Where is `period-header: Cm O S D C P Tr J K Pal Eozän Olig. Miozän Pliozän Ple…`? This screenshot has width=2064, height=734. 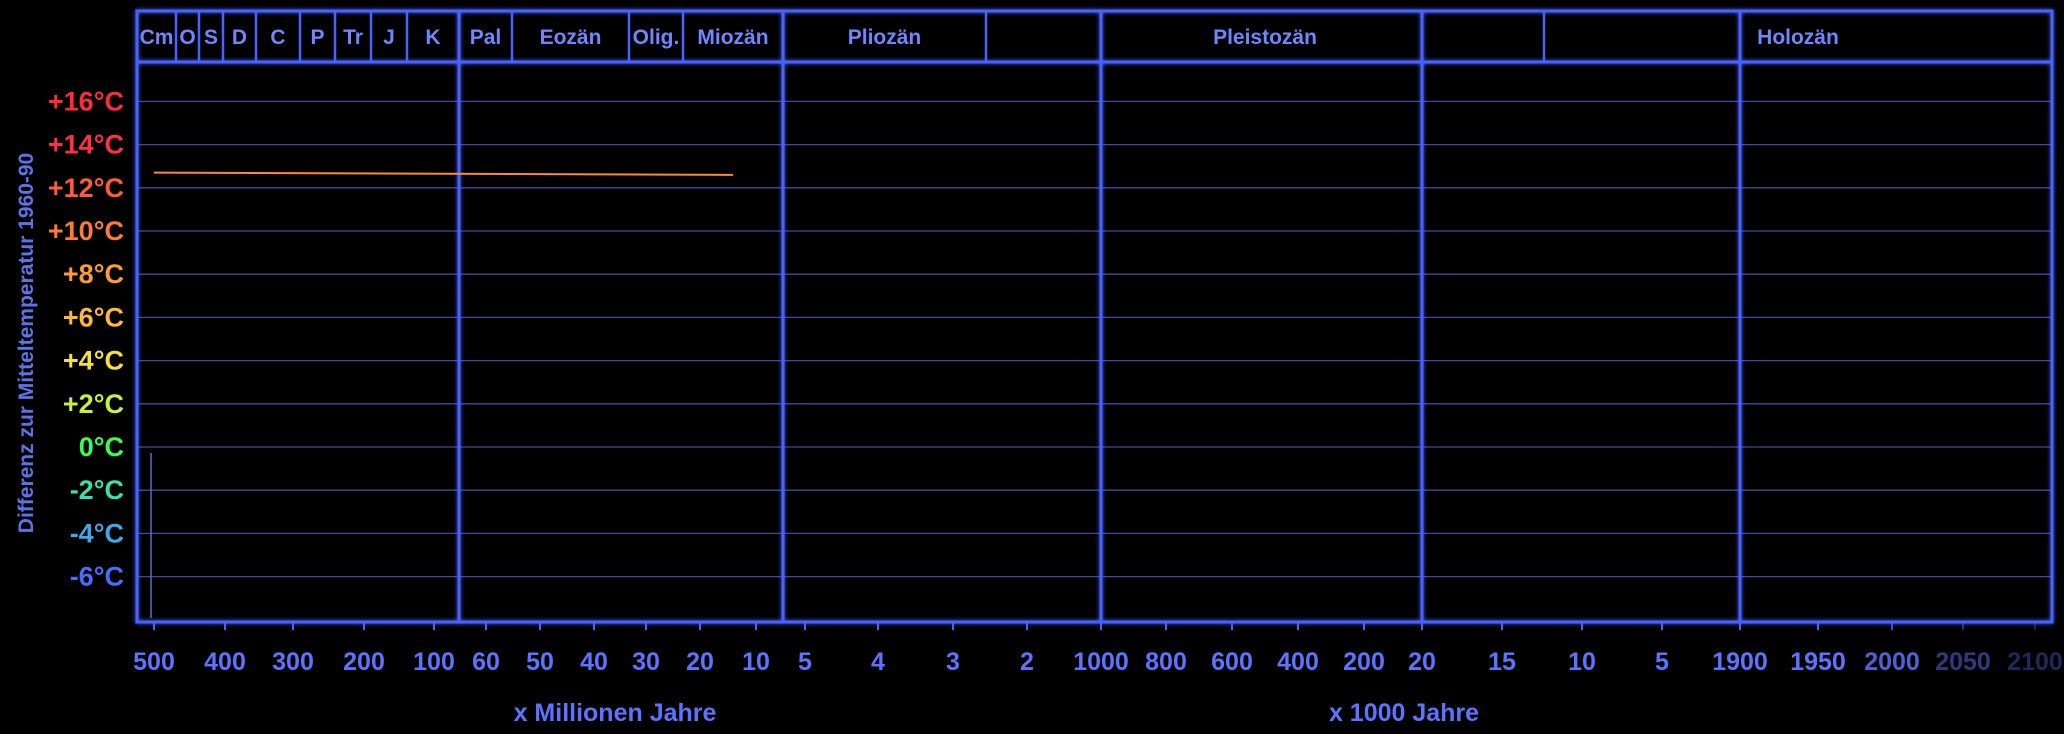 period-header: Cm O S D C P Tr J K Pal Eozän Olig. Miozän Pliozän Ple… is located at coordinates (989, 36).